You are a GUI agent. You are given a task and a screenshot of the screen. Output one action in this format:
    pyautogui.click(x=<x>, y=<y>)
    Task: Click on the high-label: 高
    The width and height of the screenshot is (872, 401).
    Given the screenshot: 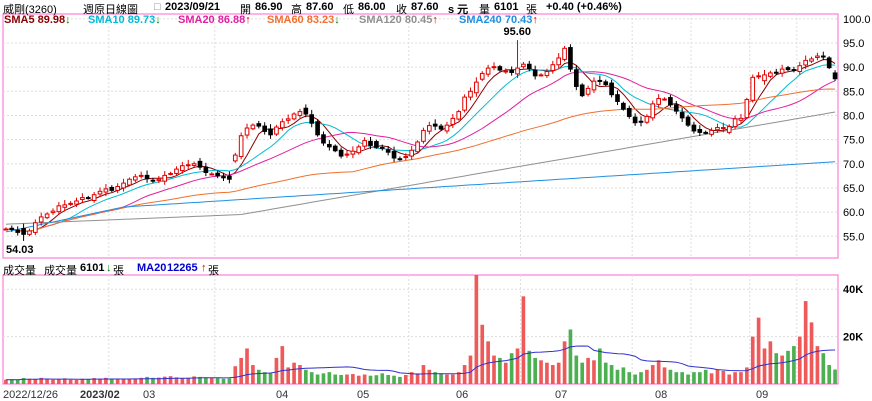 What is the action you would take?
    pyautogui.click(x=296, y=10)
    